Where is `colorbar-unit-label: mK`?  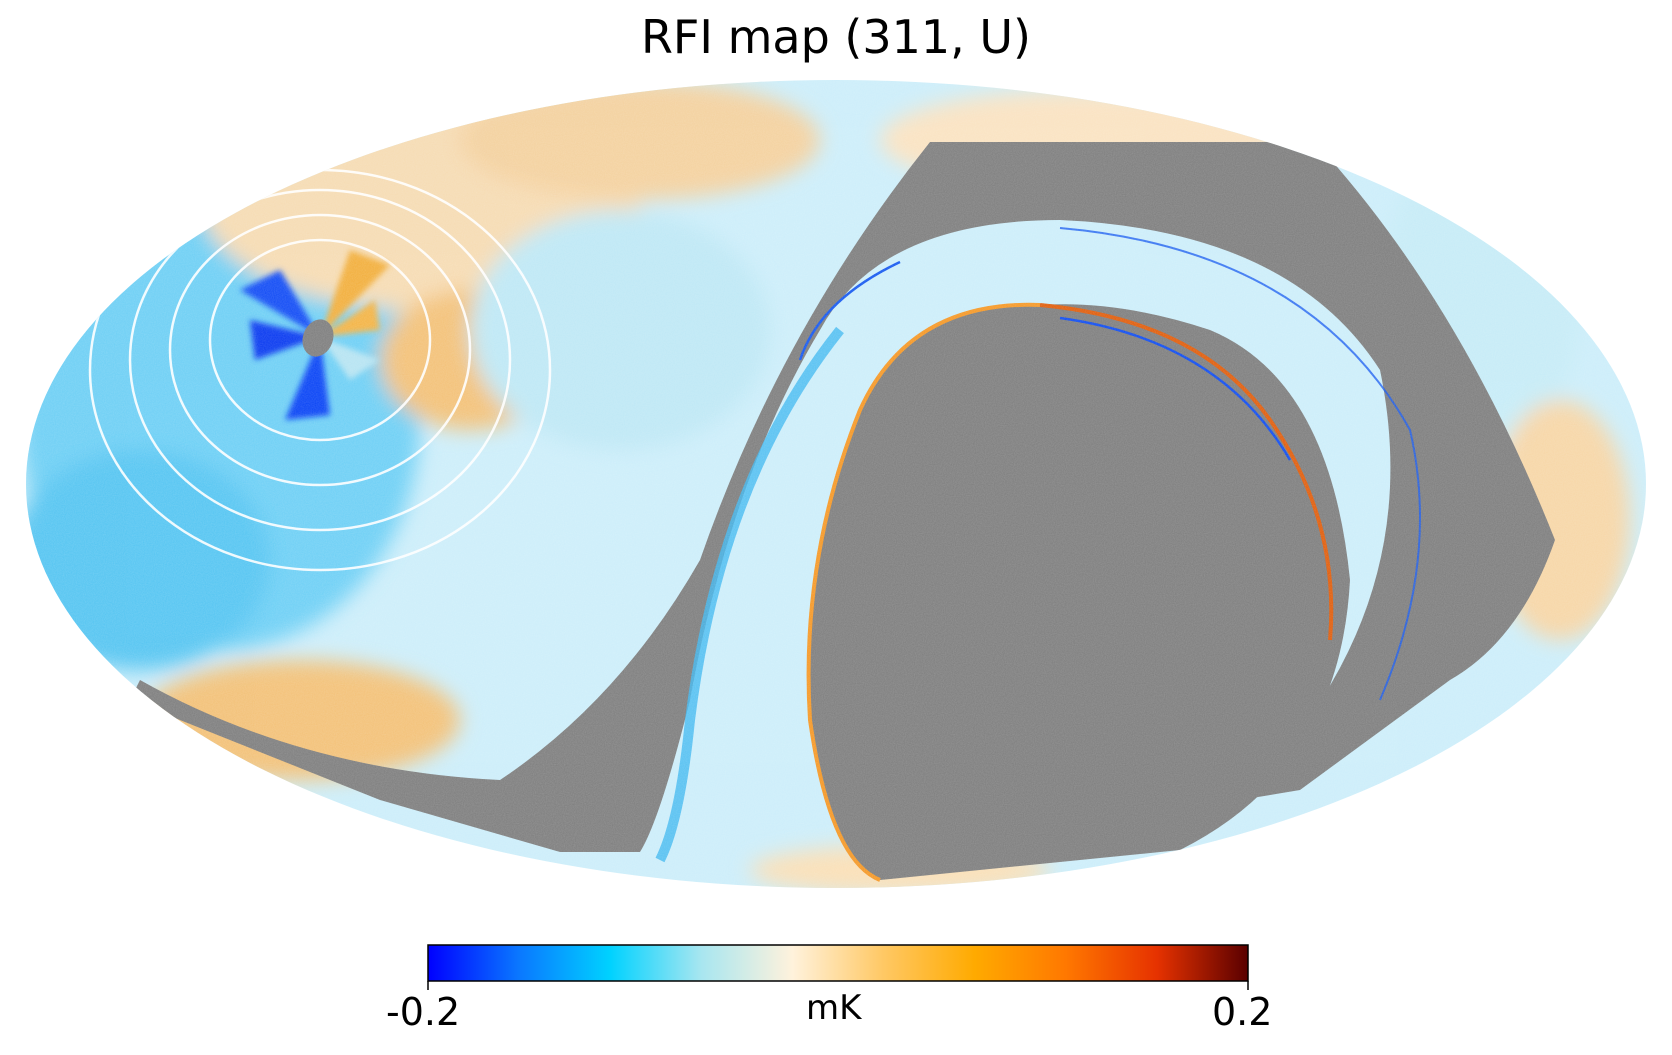
colorbar-unit-label: mK is located at coordinates (834, 1008).